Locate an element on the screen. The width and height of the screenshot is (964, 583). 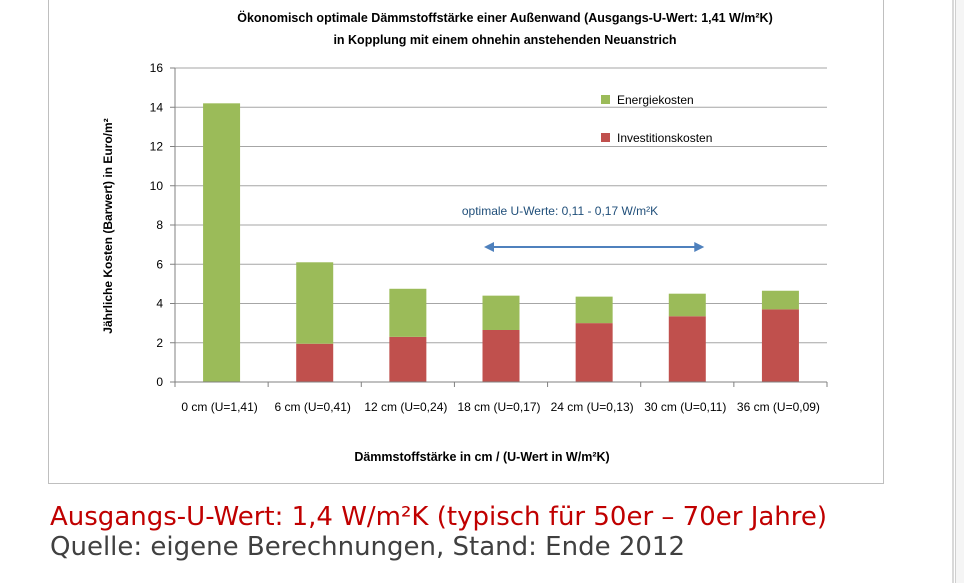
arrow-head-left-icon is located at coordinates (489, 247).